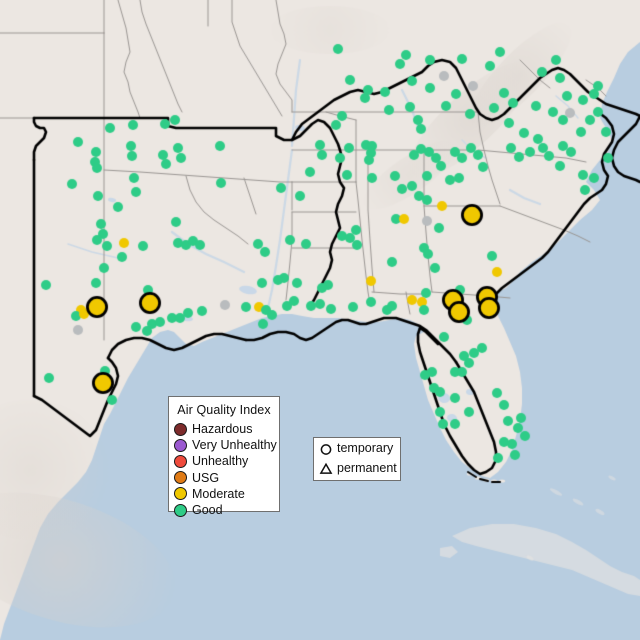  I want to click on symbol-label-temporary: temporary, so click(365, 448).